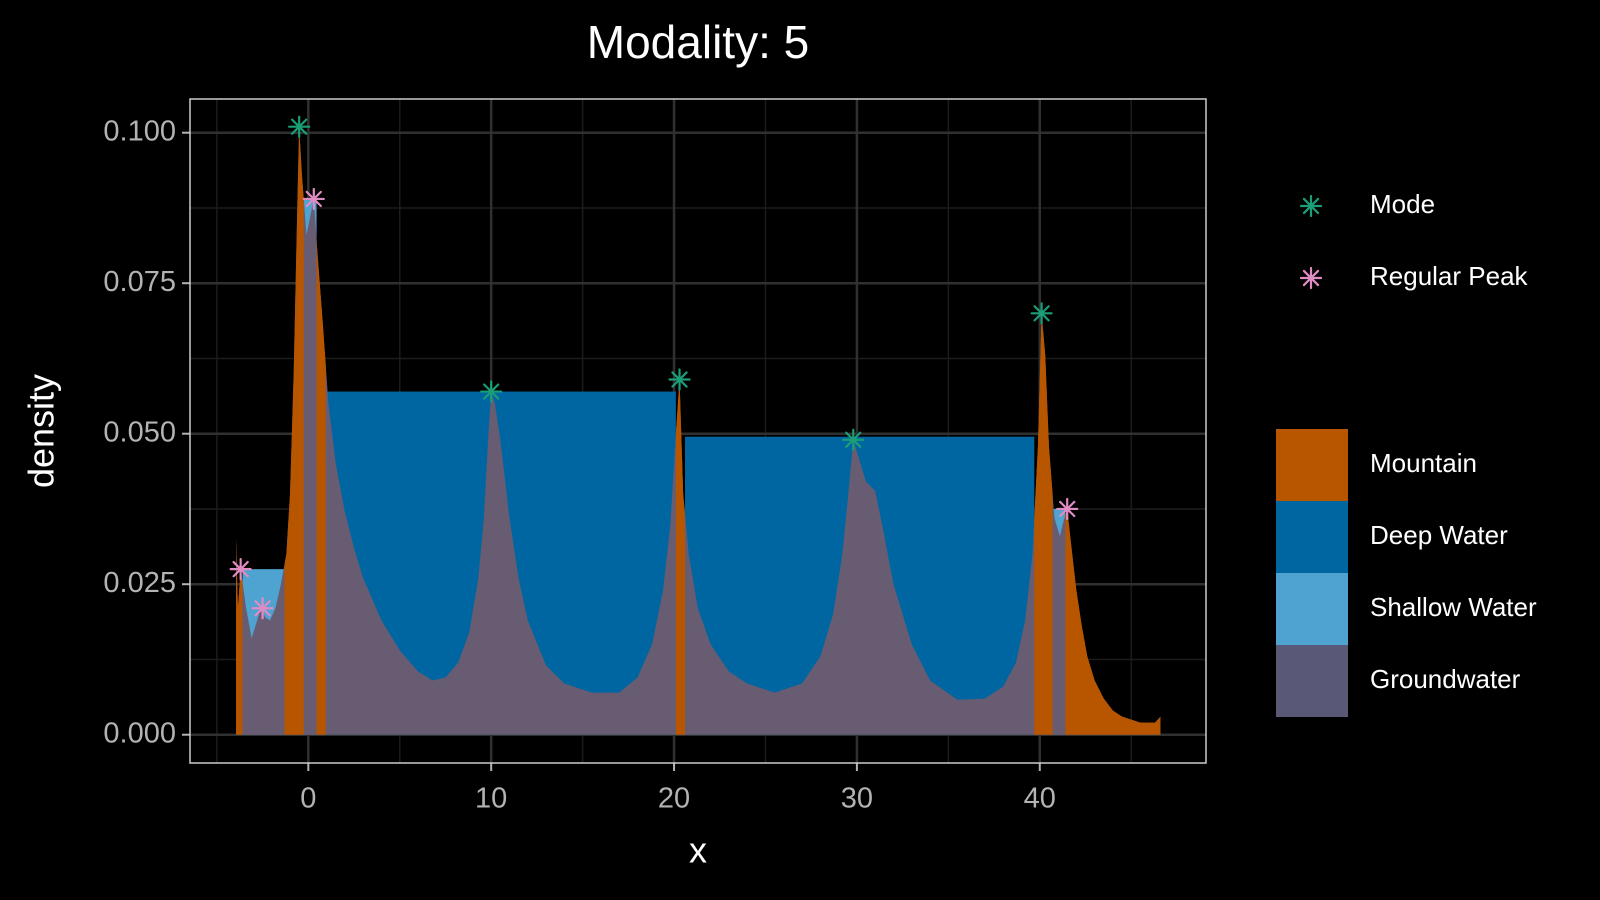 The height and width of the screenshot is (900, 1600). Describe the element at coordinates (139, 432) in the screenshot. I see `y-tick-label: 0.050` at that location.